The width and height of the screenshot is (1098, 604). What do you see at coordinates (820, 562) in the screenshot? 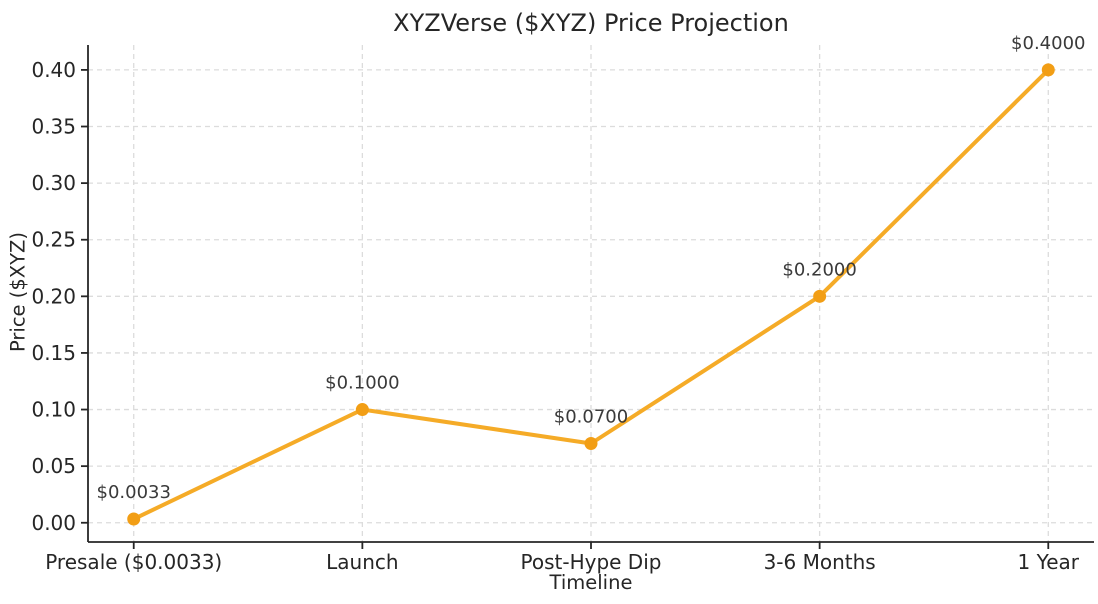
I see `x-tick-label: 3-6 Months` at bounding box center [820, 562].